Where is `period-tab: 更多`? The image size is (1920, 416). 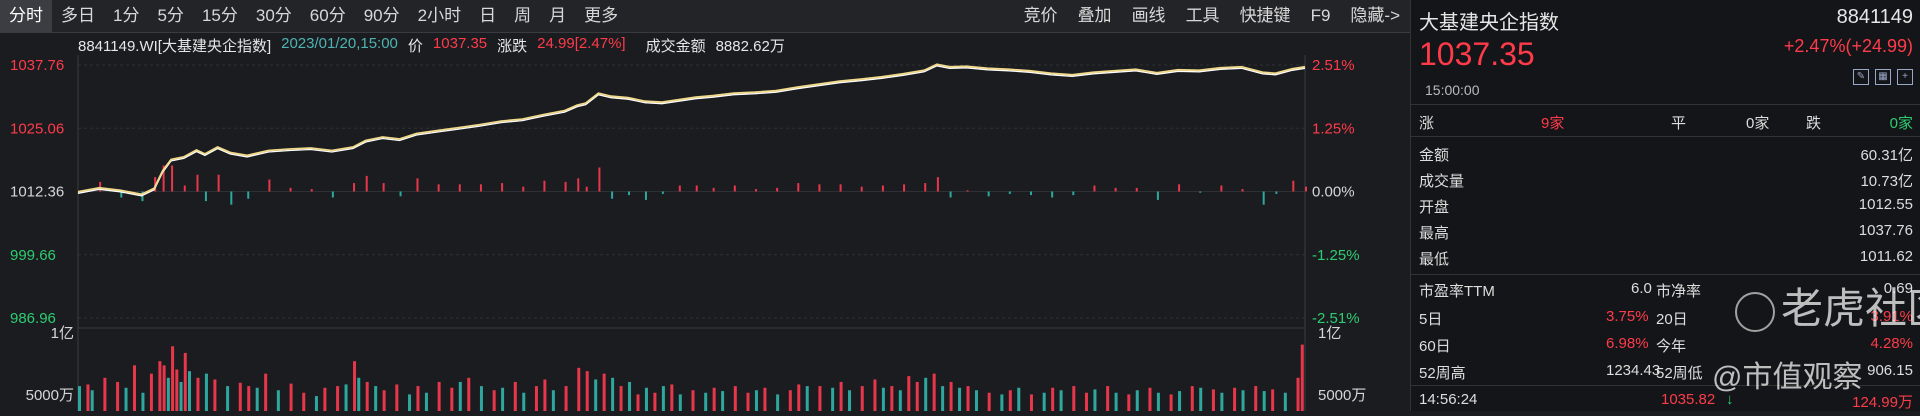
period-tab: 更多 is located at coordinates (601, 15).